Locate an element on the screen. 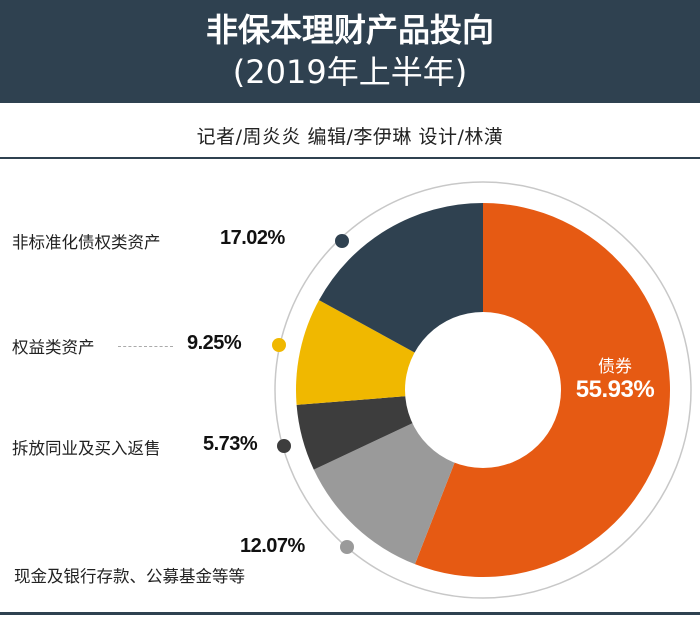 This screenshot has height=623, width=700. chart-subtitle: (2019年上半年) is located at coordinates (350, 72).